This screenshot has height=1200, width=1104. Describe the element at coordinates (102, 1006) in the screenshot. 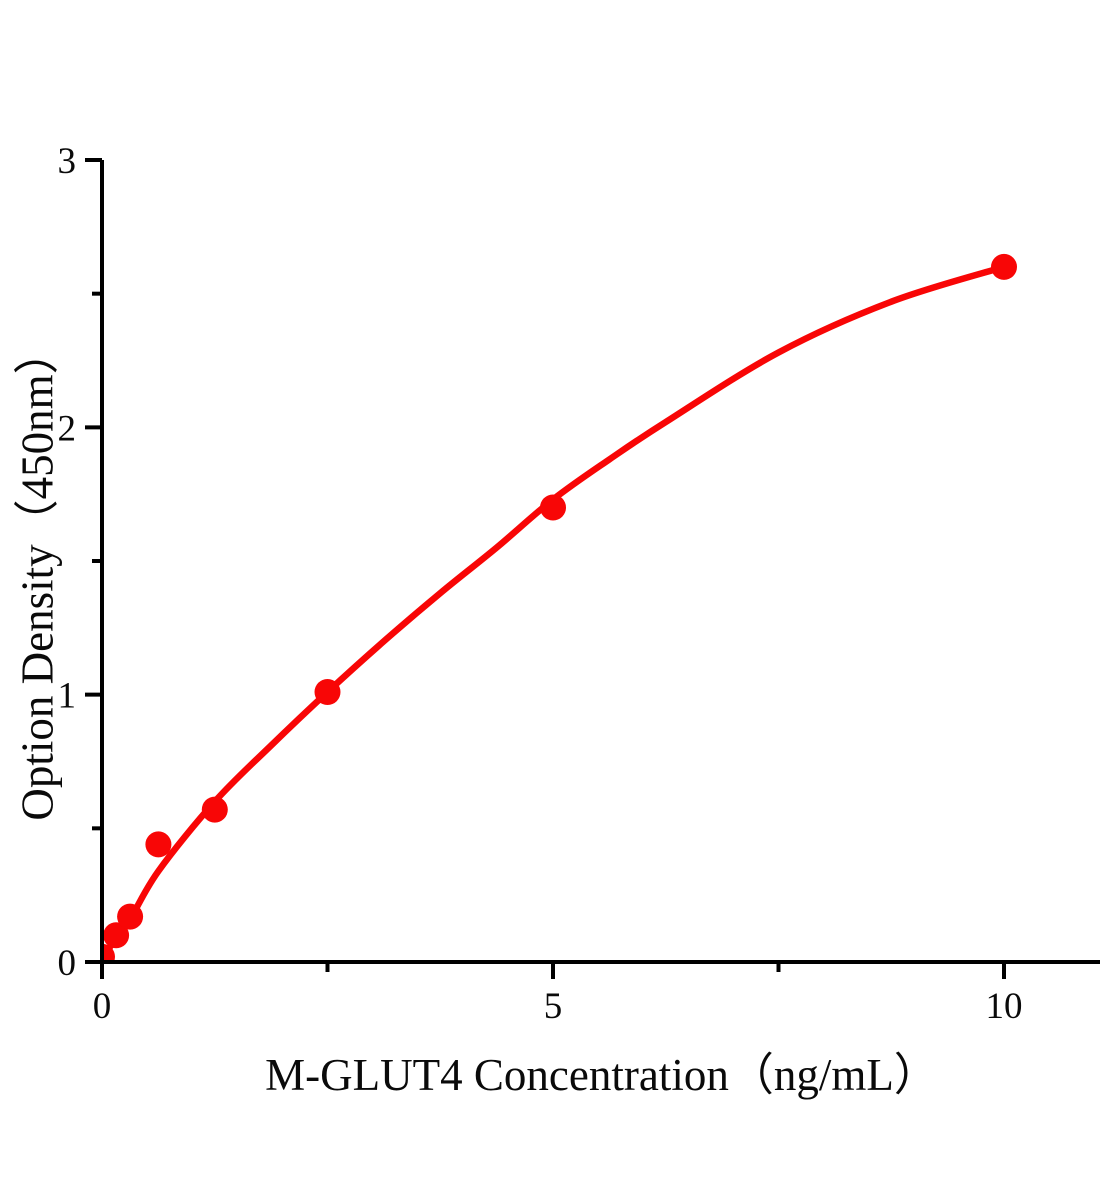

I see `x-tick-label: 0` at that location.